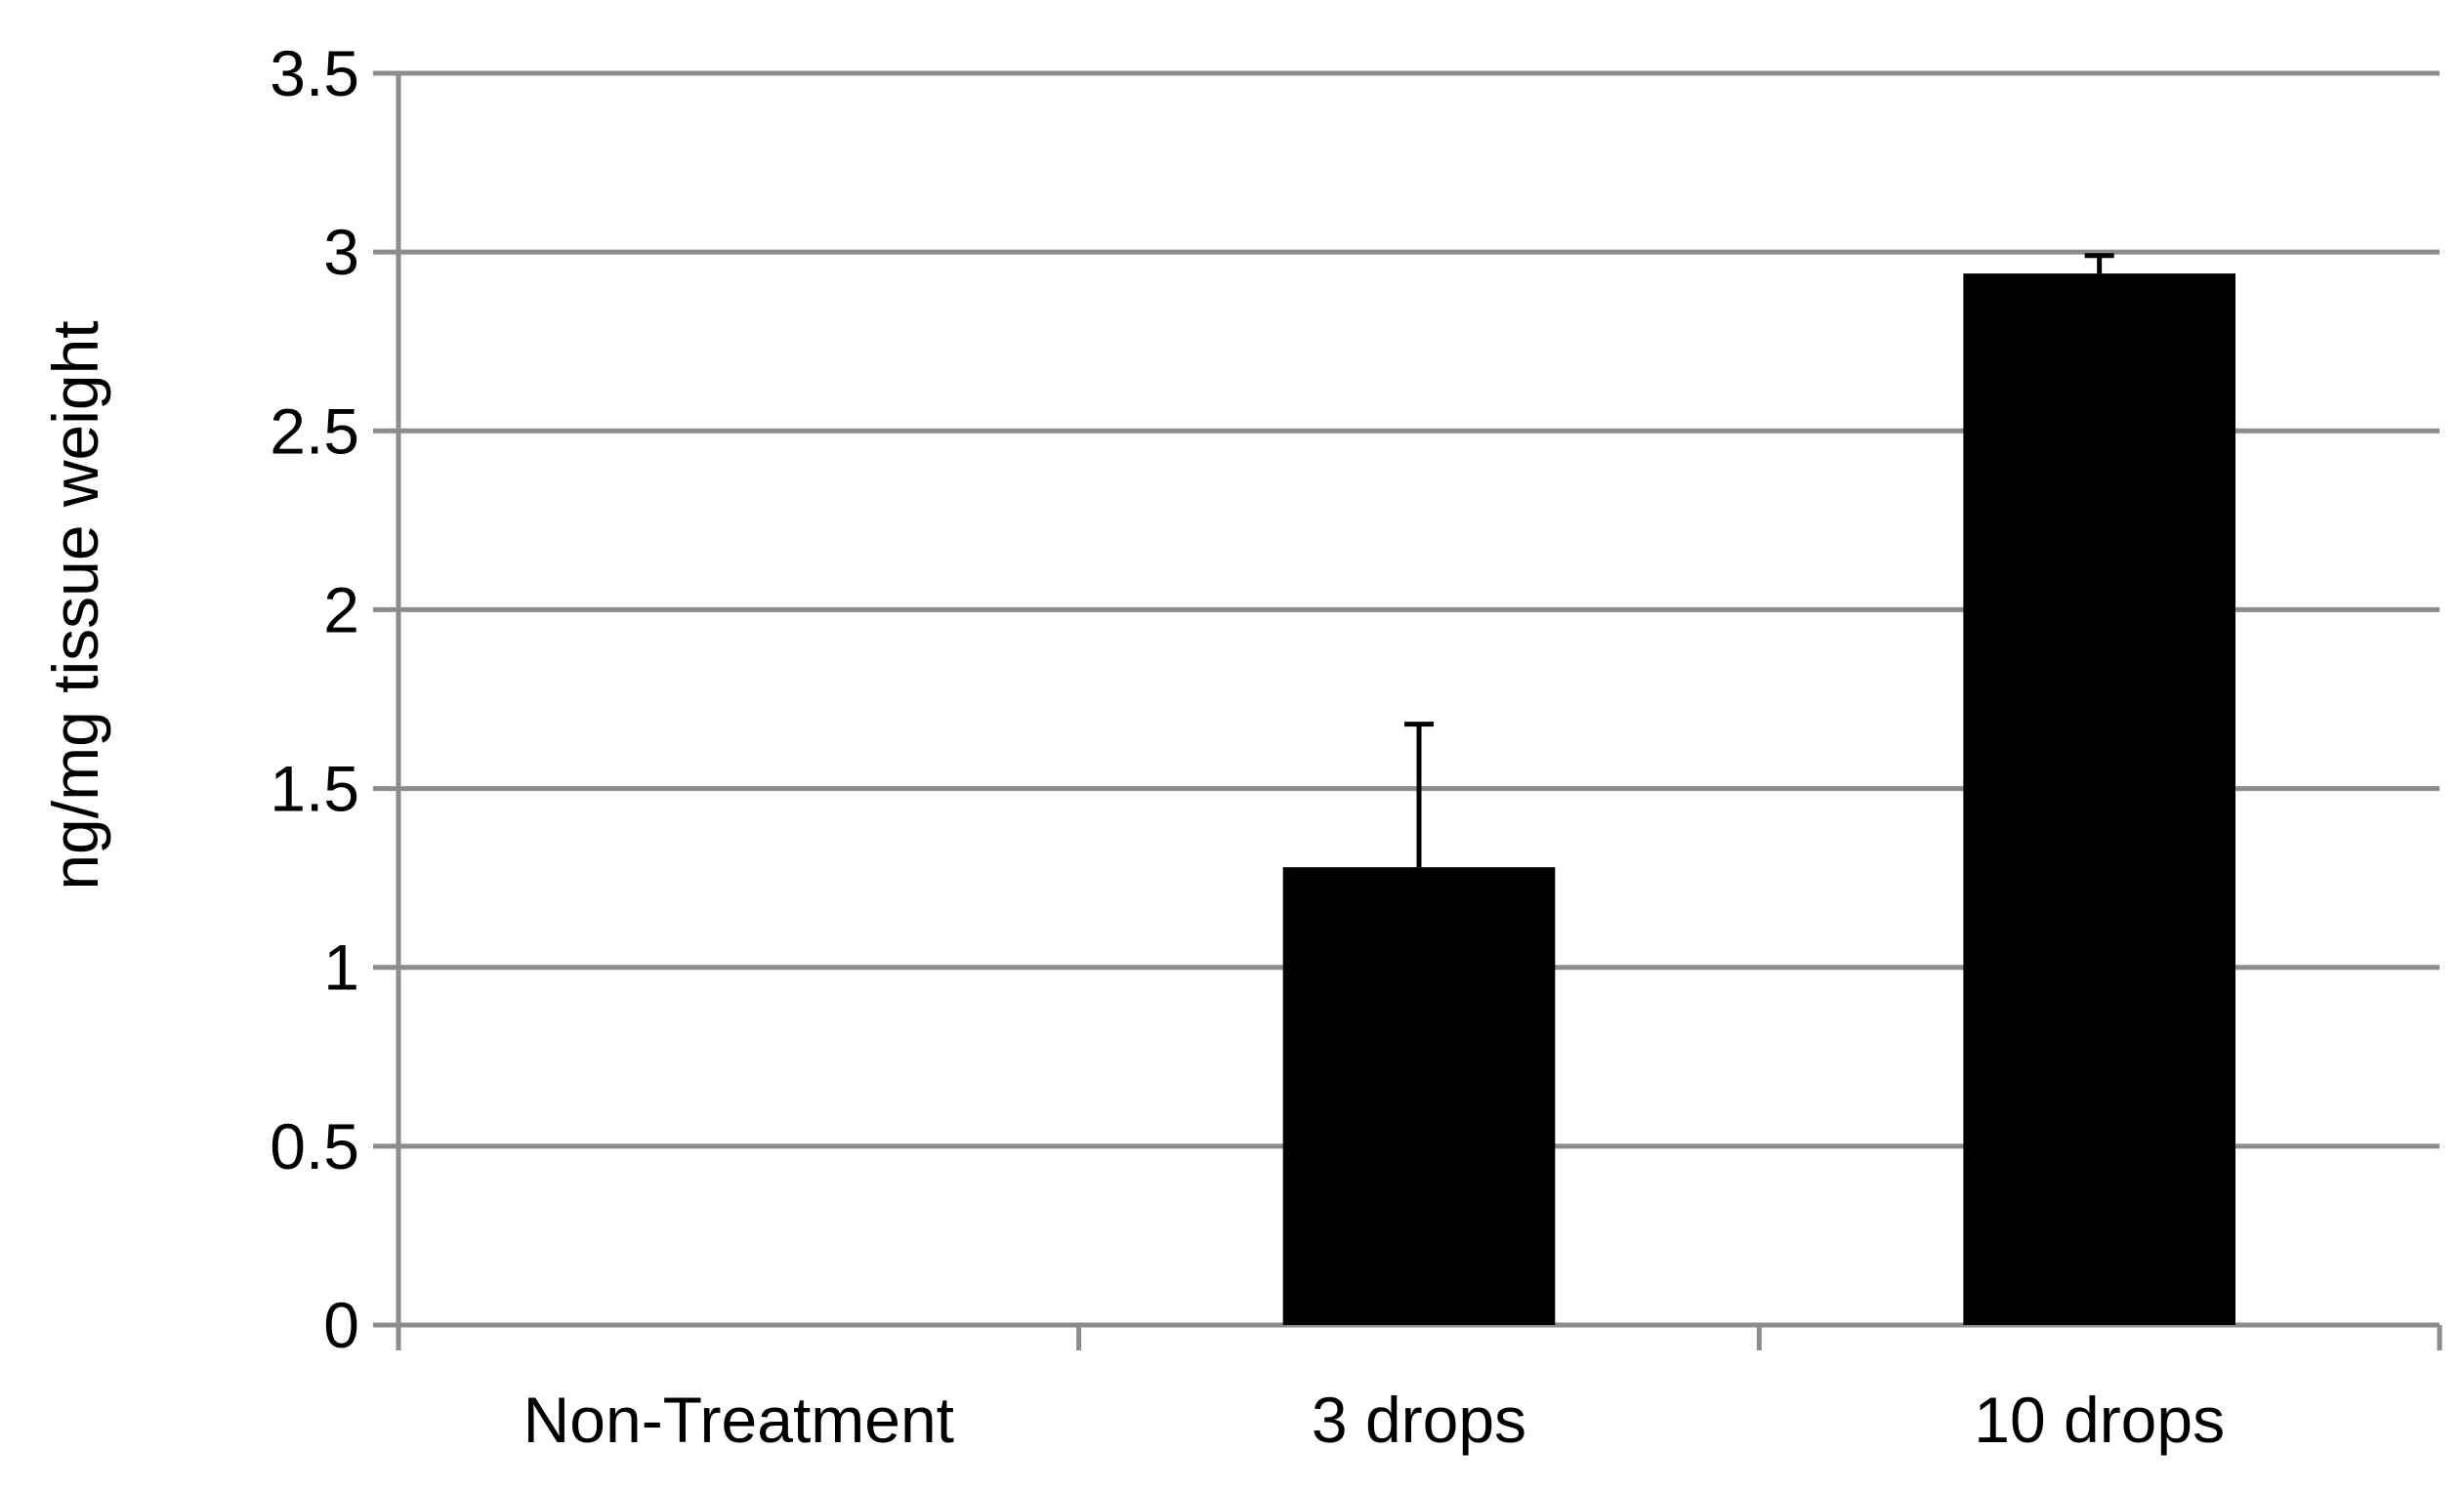 This screenshot has height=1491, width=2464. I want to click on y-tick-label: 1, so click(341, 968).